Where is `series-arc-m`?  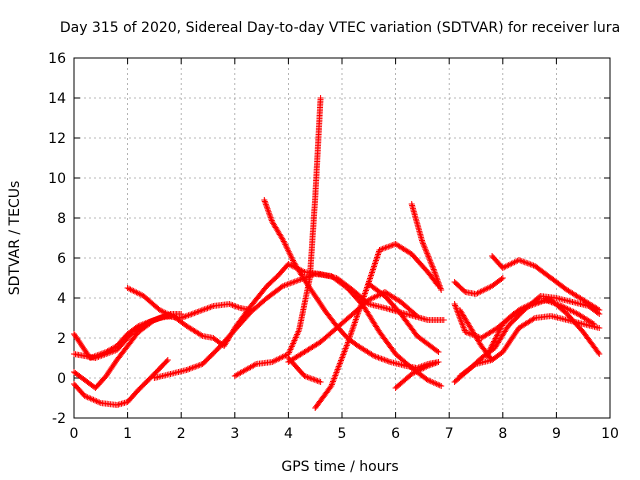
series-arc-m is located at coordinates (426, 247).